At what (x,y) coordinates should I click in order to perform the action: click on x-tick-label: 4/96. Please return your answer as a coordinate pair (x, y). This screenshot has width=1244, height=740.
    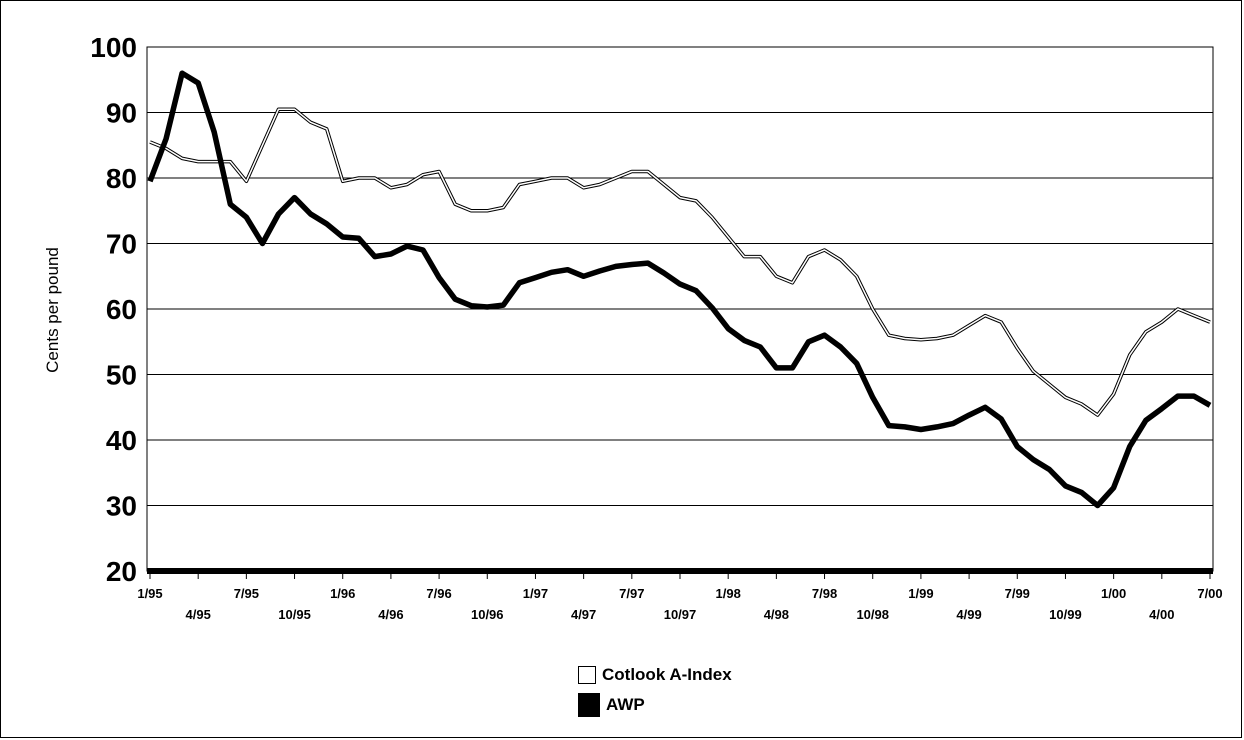
    Looking at the image, I should click on (390, 614).